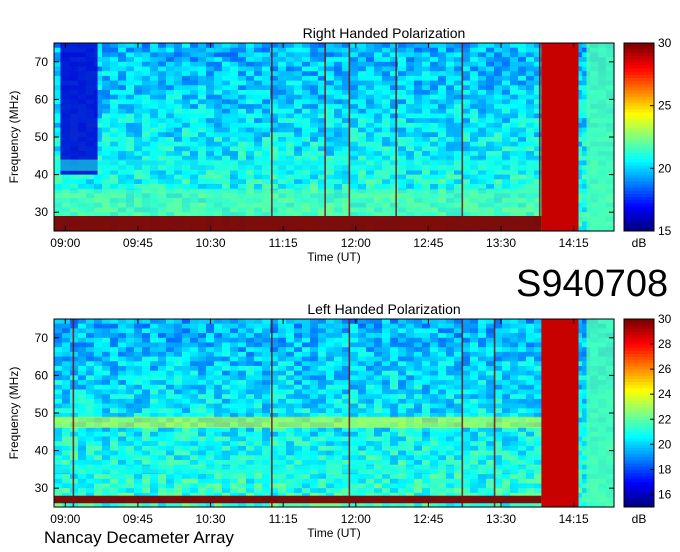  Describe the element at coordinates (665, 344) in the screenshot. I see `colorbar-tick-label: 28` at that location.